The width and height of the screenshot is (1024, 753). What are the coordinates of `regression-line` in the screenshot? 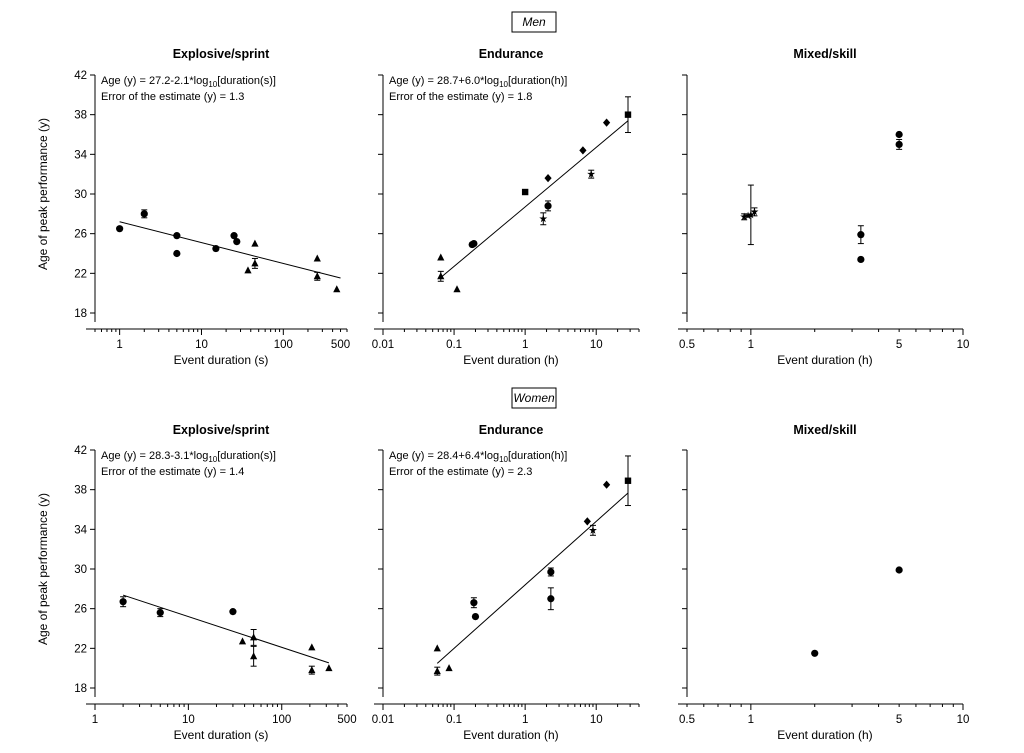 It's located at (226, 629).